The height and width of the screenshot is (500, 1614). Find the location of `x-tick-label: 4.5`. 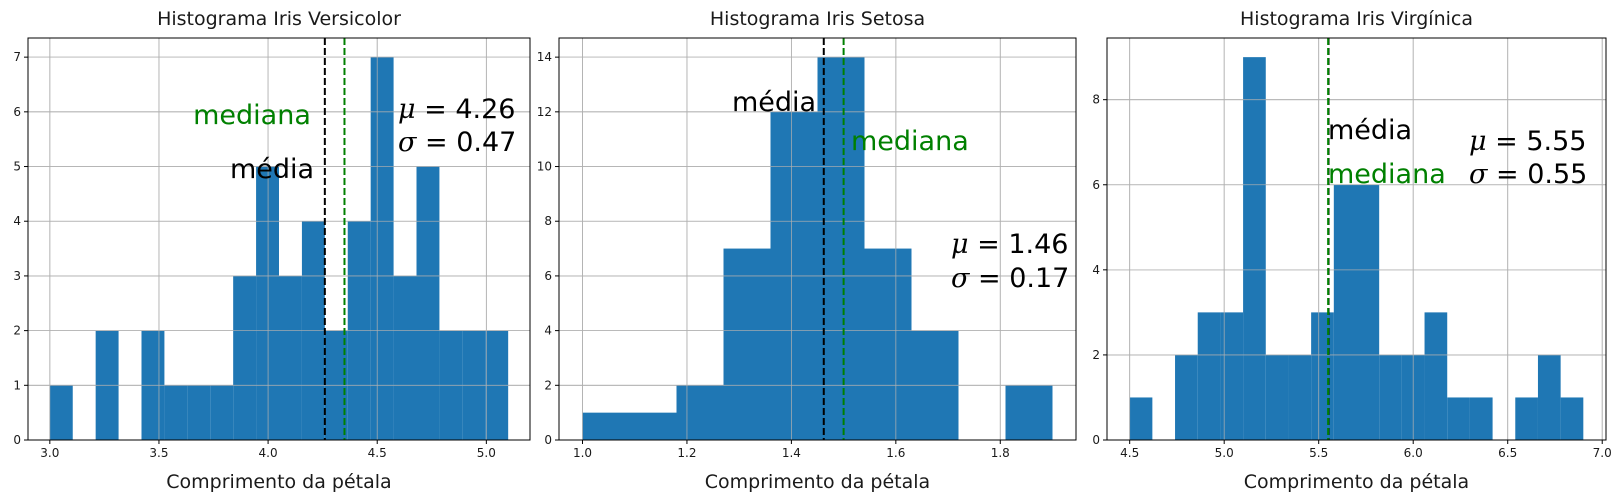

x-tick-label: 4.5 is located at coordinates (1129, 453).